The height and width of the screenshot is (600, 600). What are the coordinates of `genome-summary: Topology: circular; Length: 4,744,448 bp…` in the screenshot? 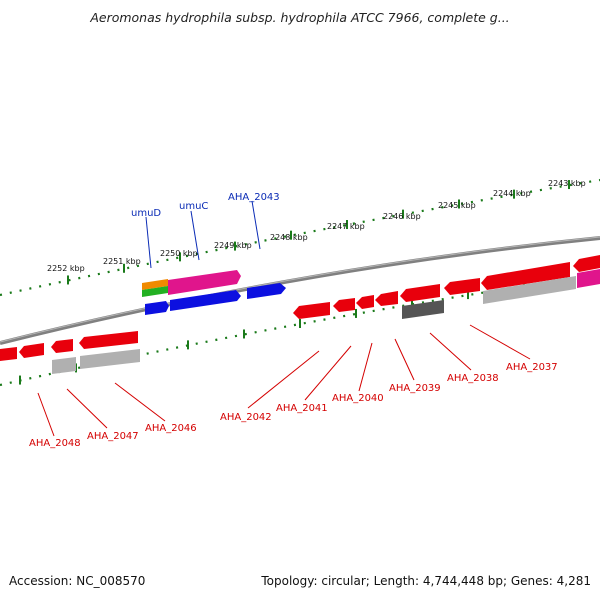 It's located at (426, 581).